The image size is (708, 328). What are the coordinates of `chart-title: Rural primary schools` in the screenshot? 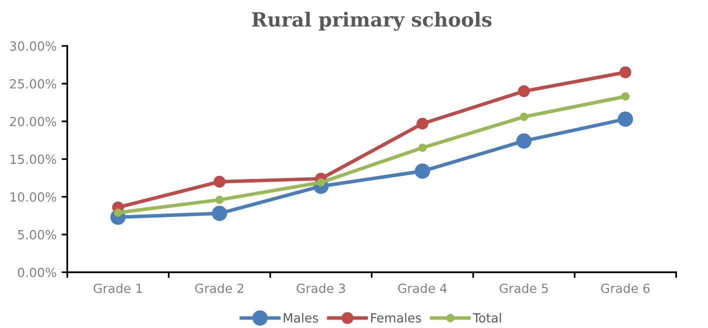 It's located at (372, 21).